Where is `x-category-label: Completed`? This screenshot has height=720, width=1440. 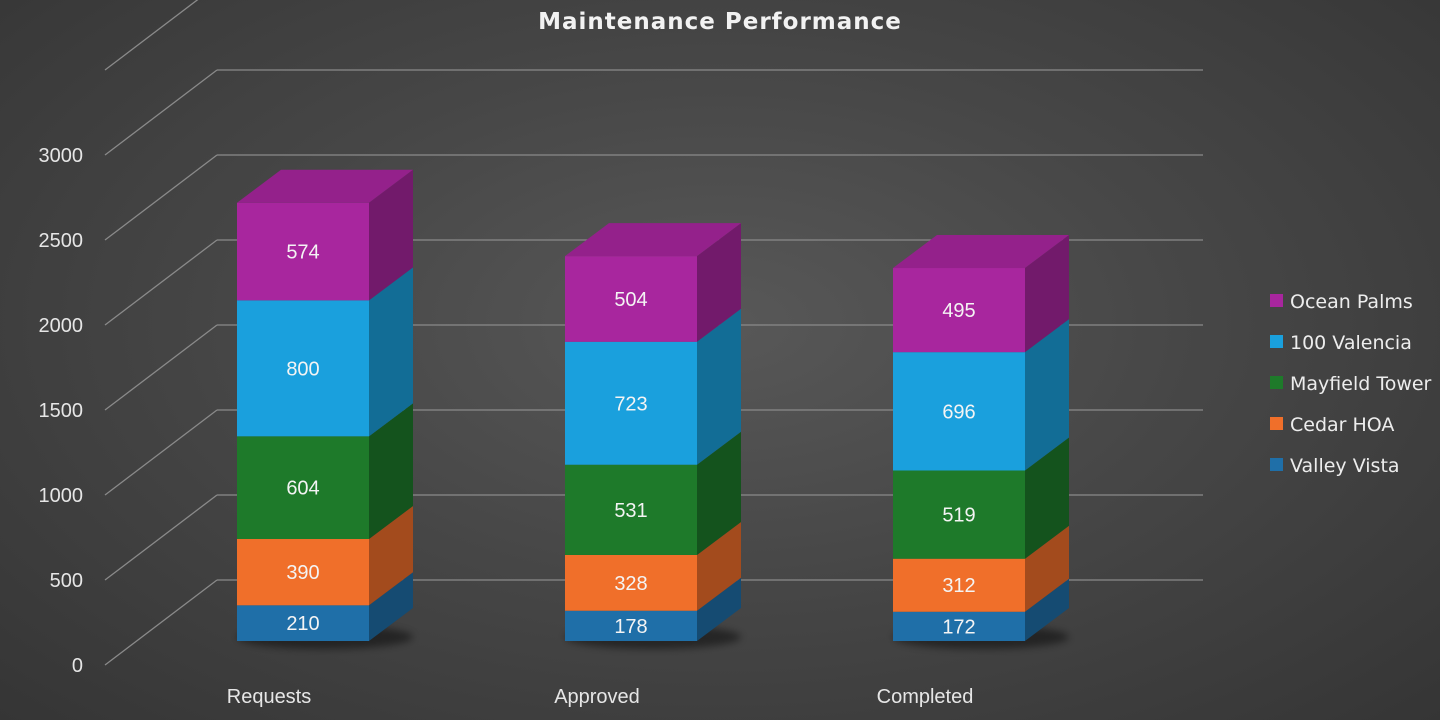 x-category-label: Completed is located at coordinates (925, 697).